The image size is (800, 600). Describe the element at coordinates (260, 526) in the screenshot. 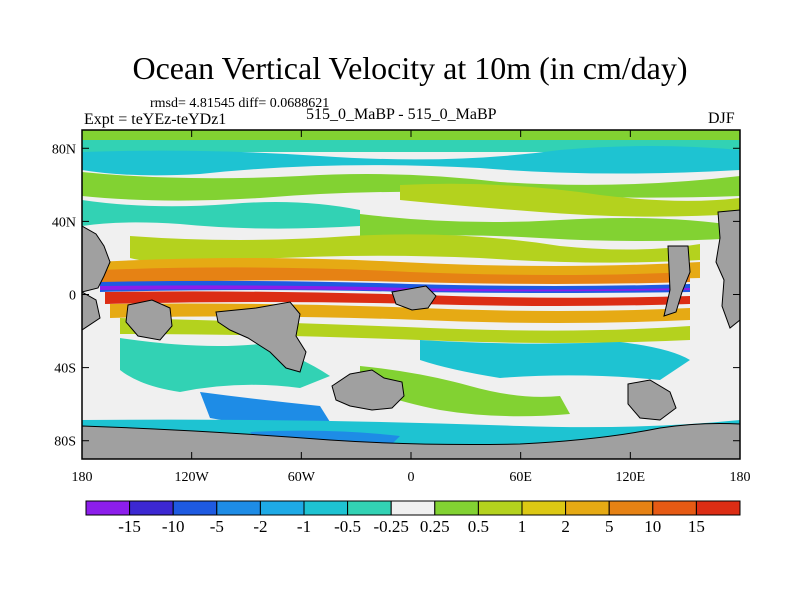

I see `colorbar-label: -2` at that location.